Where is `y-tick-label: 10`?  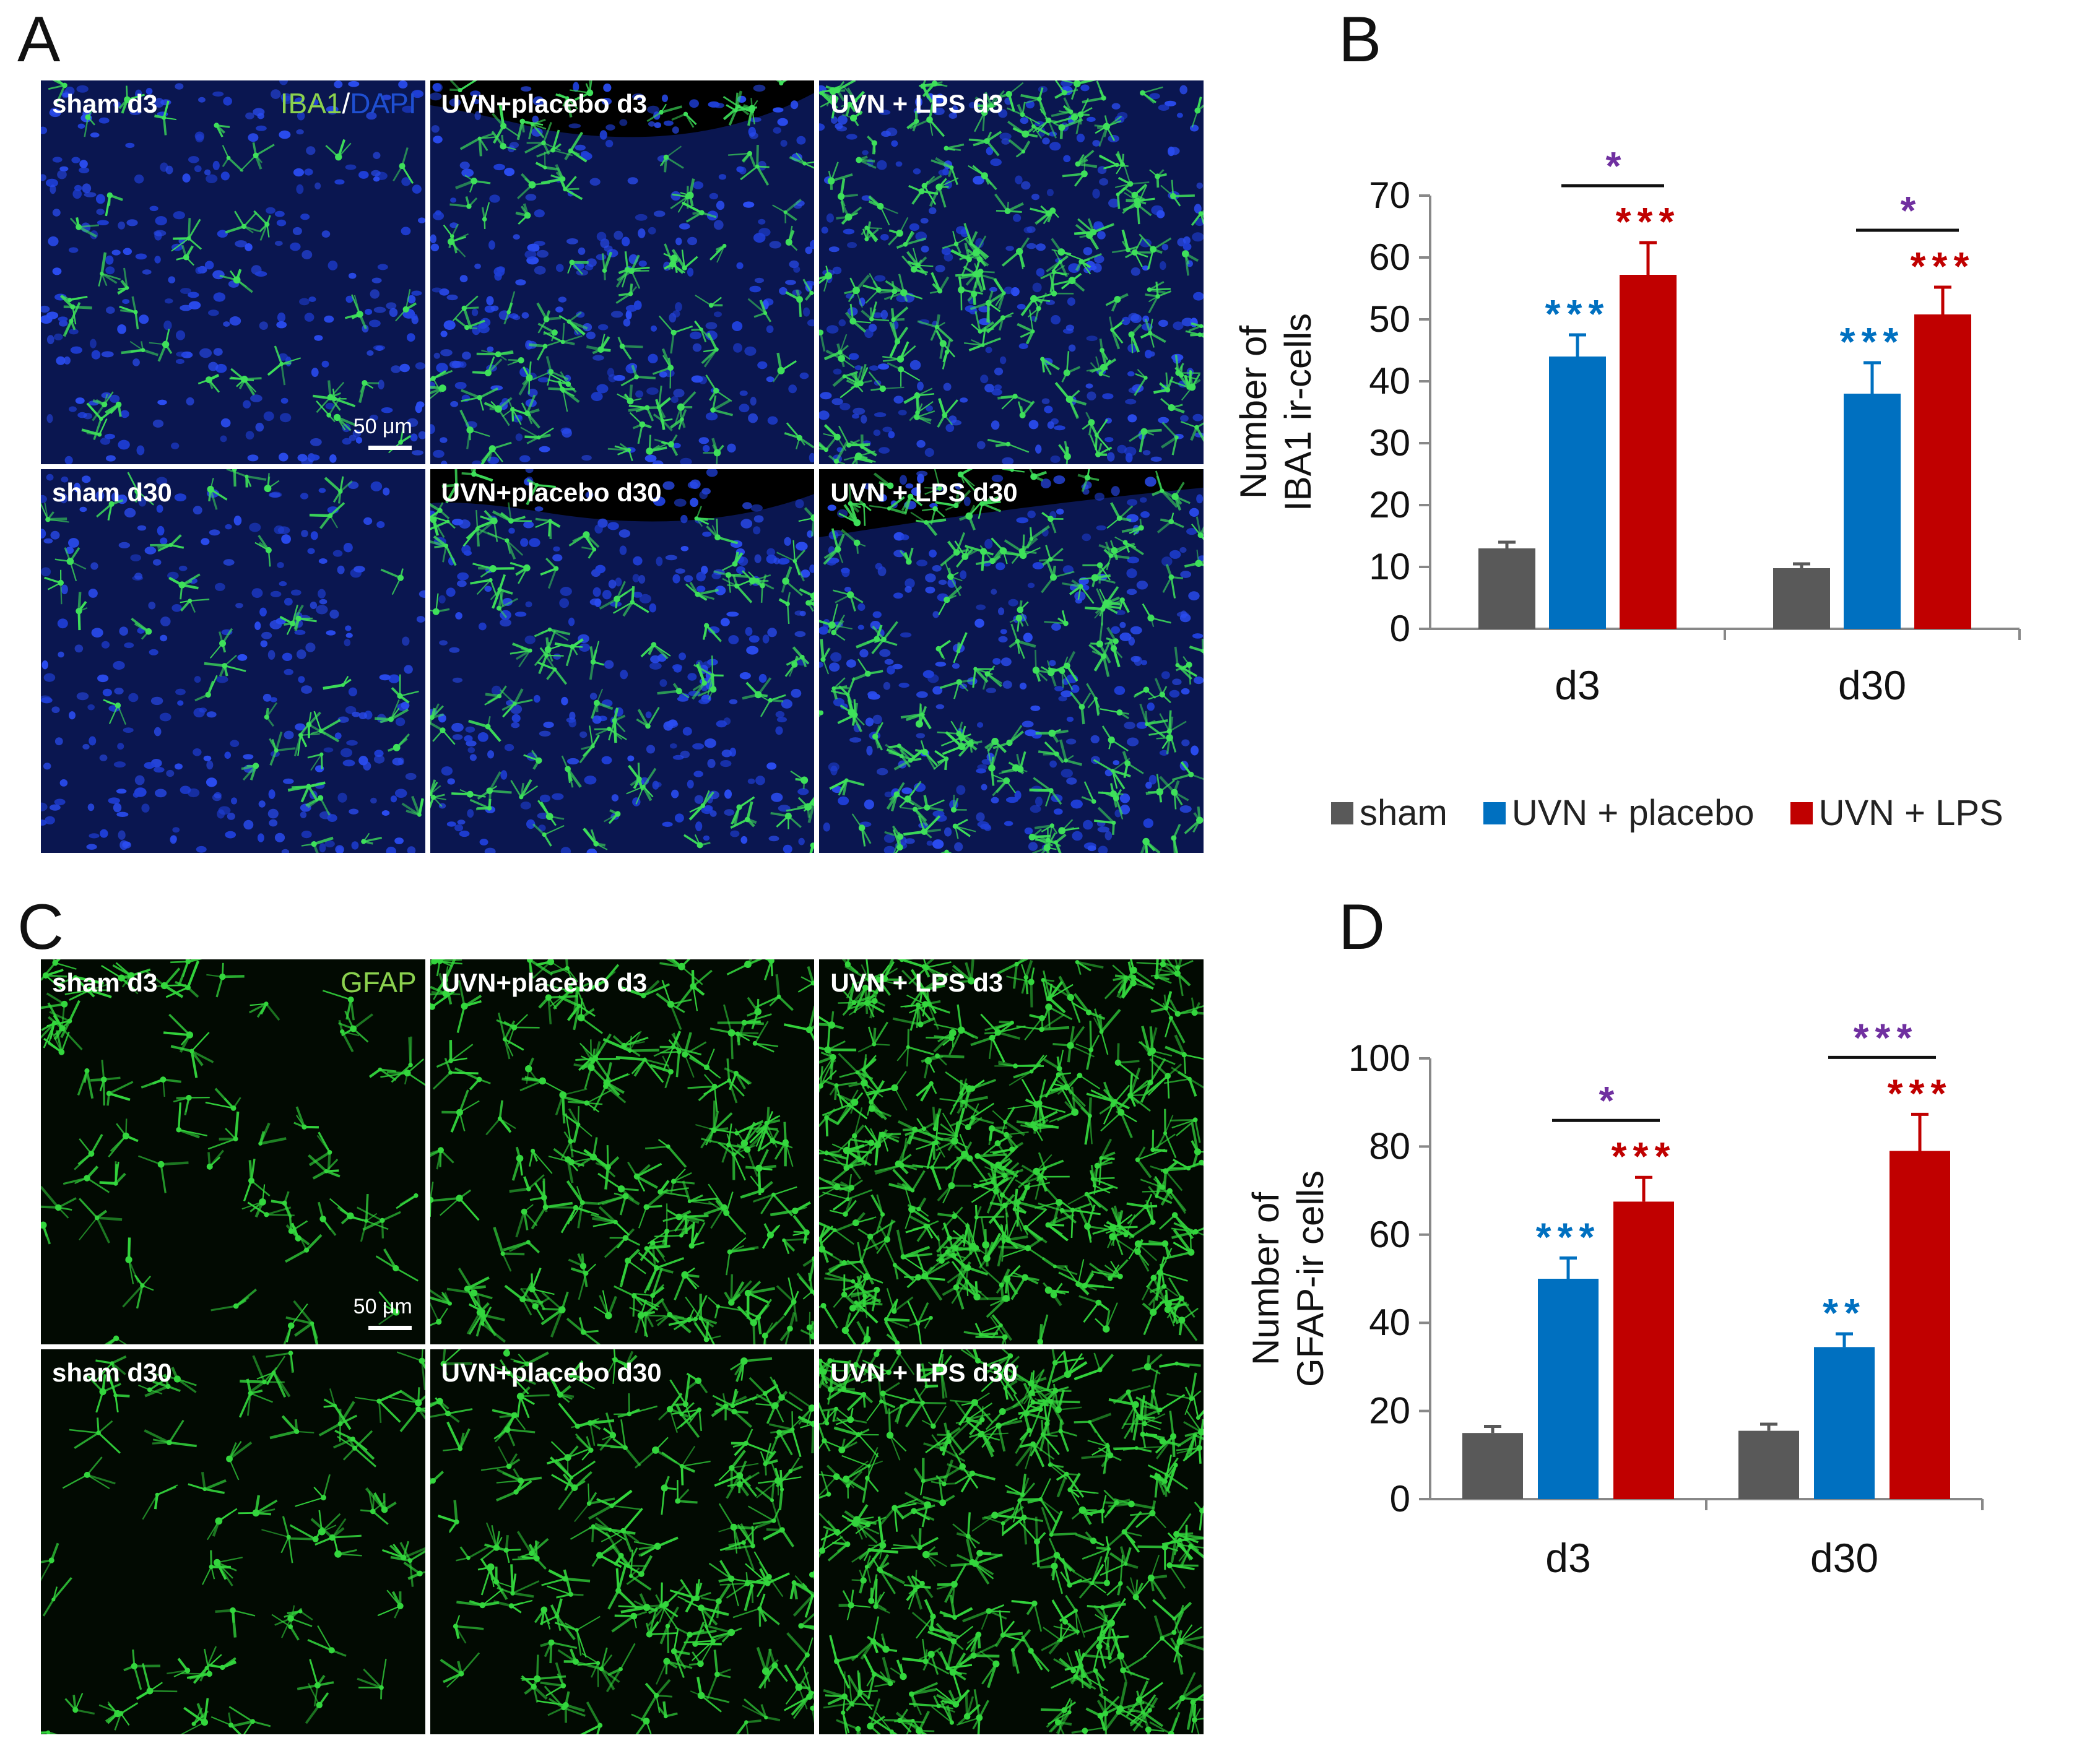 y-tick-label: 10 is located at coordinates (1389, 566).